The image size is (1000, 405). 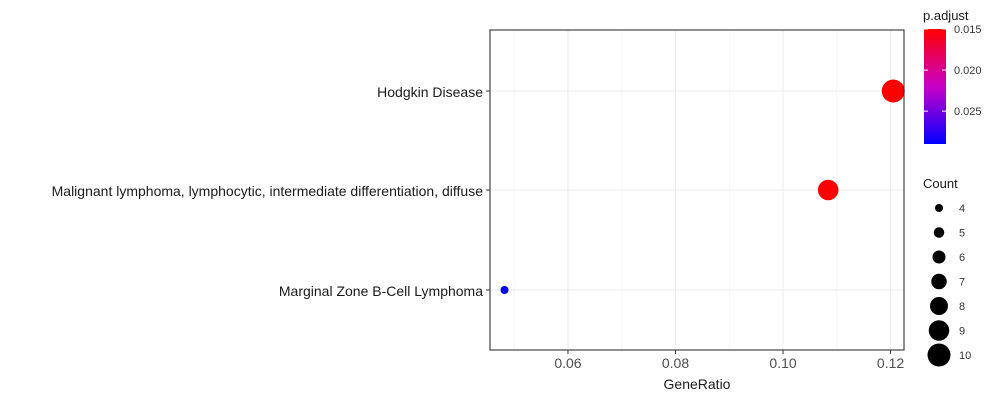 I want to click on p-adjust-legend-title: p.adjust, so click(x=946, y=15).